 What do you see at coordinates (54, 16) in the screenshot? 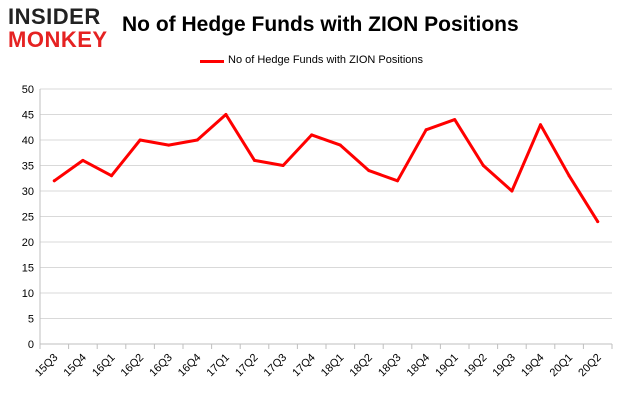
I see `logo-line-1: INSIDER` at bounding box center [54, 16].